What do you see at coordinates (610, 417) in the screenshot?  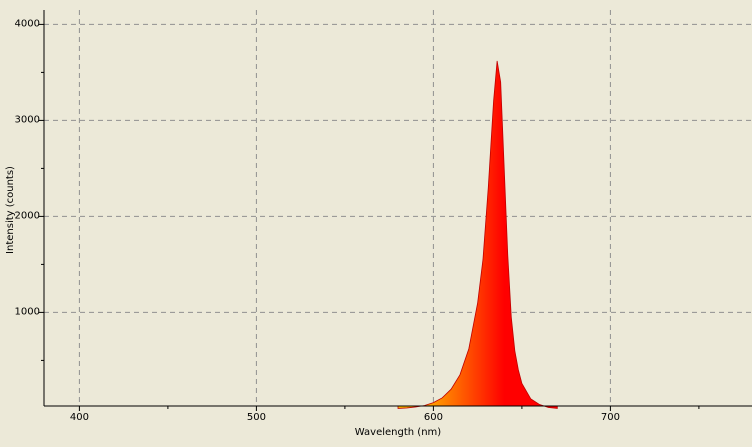 I see `x-tick-label: 700` at bounding box center [610, 417].